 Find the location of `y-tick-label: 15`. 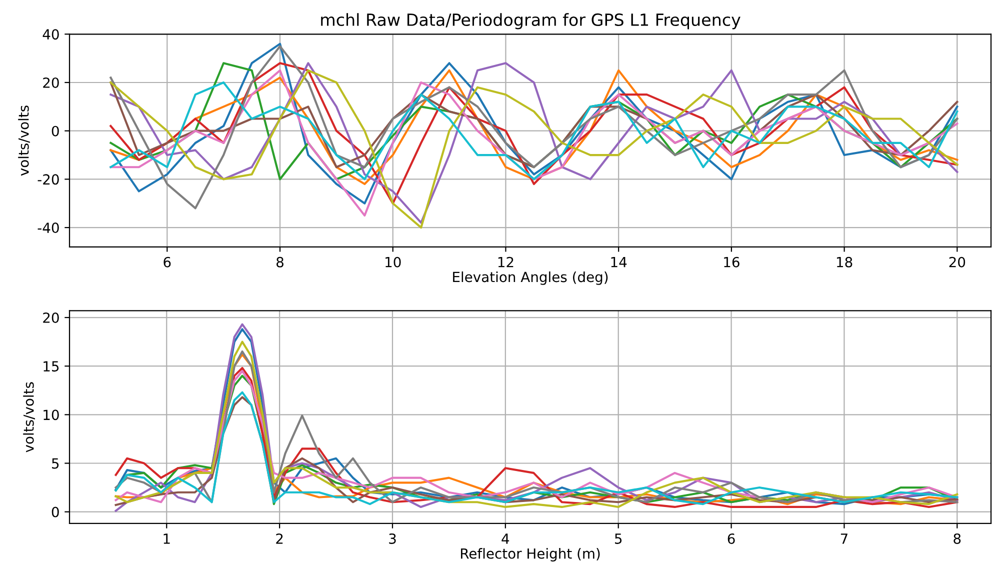

y-tick-label: 15 is located at coordinates (51, 366).